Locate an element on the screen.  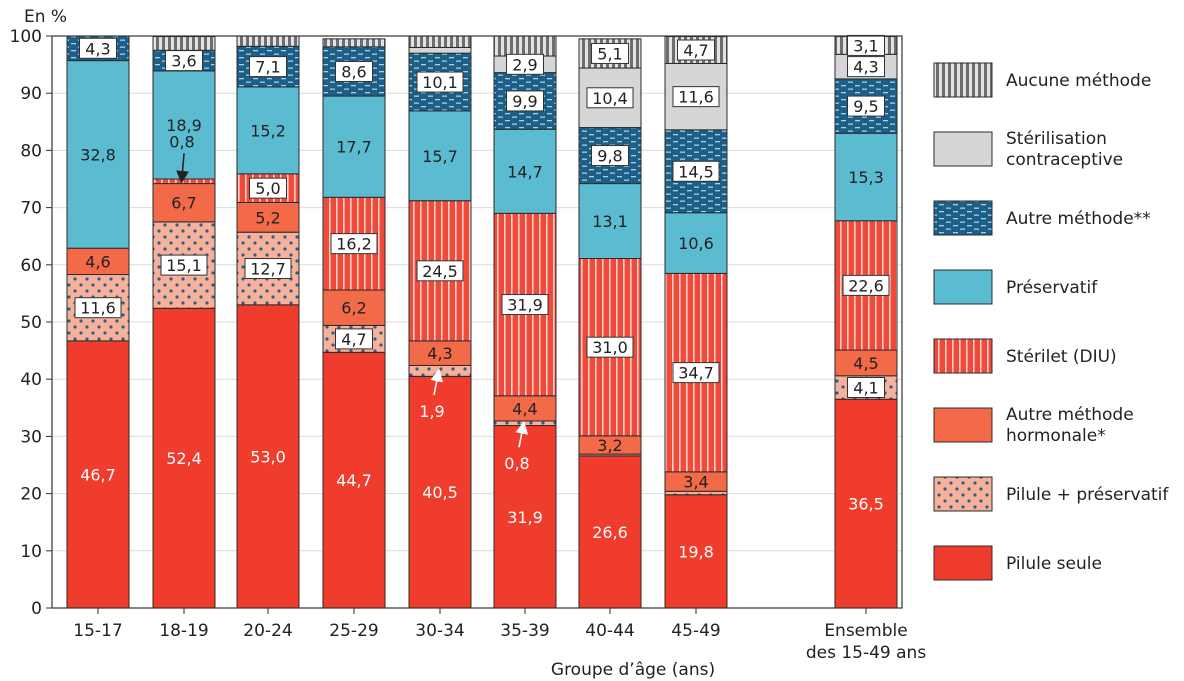
y-tick-label: 80 is located at coordinates (31, 151).